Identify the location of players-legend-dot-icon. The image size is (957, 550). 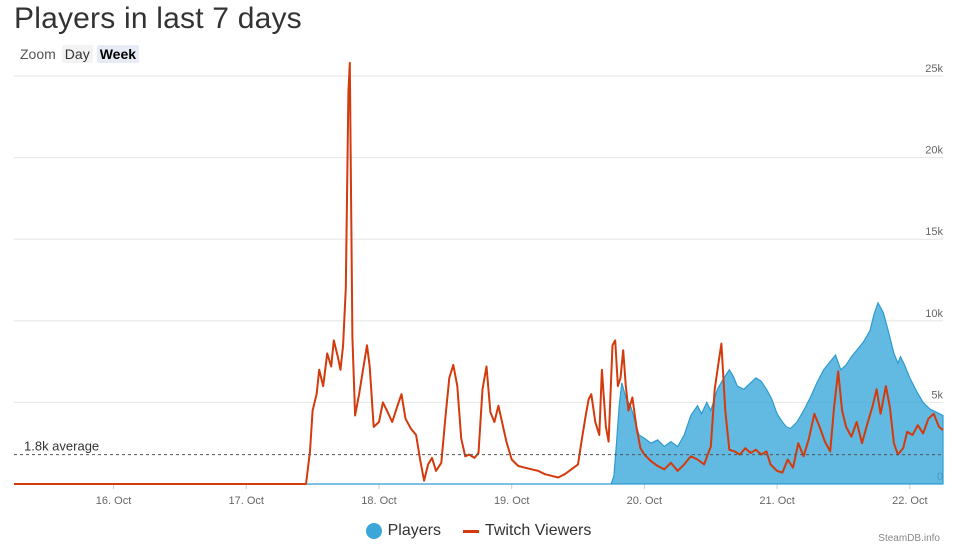
(373, 531).